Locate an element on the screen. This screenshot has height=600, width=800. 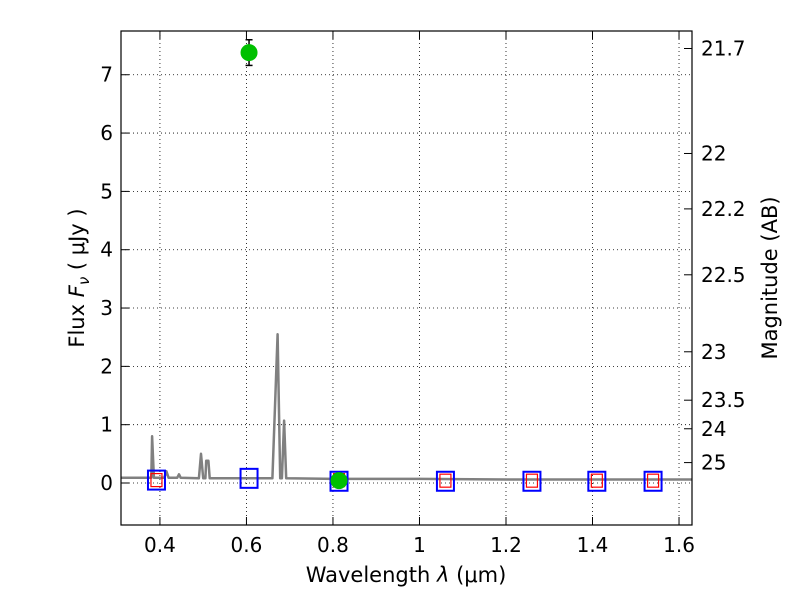
y-tick-label: 2 is located at coordinates (106, 366).